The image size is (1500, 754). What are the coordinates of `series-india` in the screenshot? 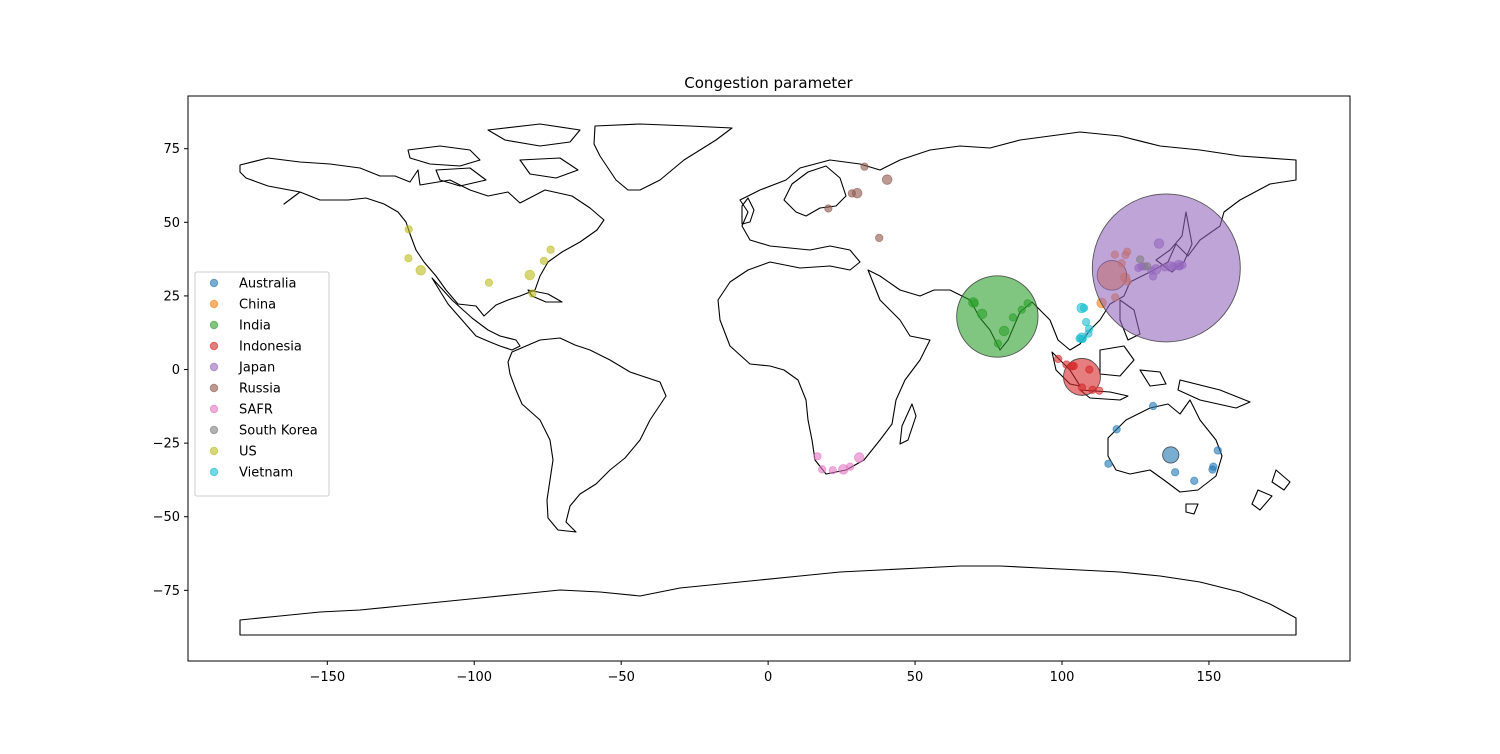 It's located at (997, 316).